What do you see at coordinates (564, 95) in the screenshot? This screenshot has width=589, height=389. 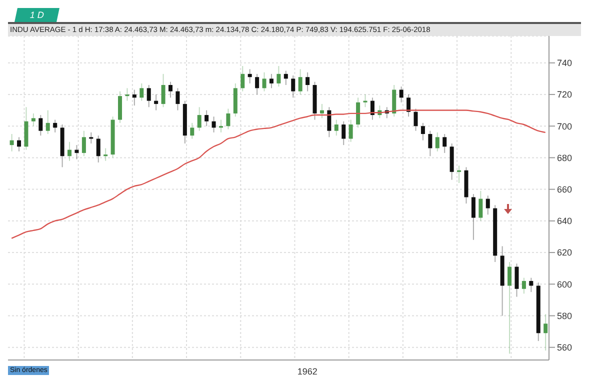 I see `y-tick-label: 720` at bounding box center [564, 95].